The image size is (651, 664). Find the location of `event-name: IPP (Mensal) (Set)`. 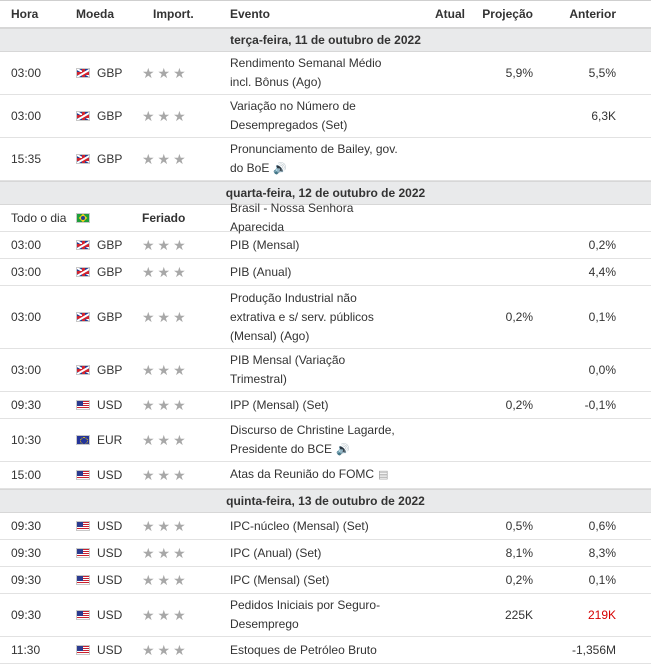

event-name: IPP (Mensal) (Set) is located at coordinates (317, 405).